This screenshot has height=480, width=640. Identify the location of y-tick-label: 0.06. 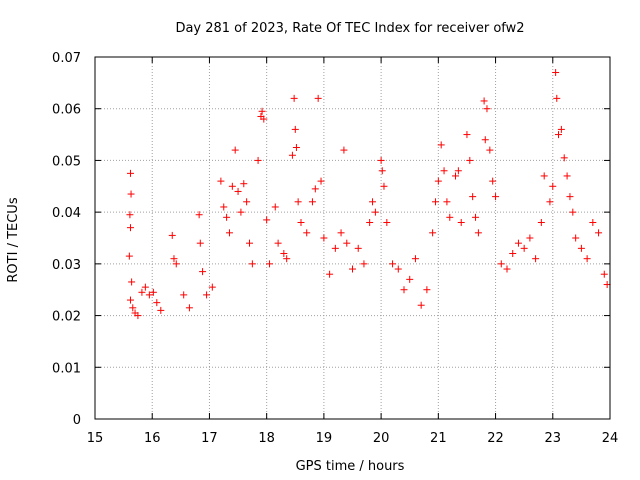
(66, 110).